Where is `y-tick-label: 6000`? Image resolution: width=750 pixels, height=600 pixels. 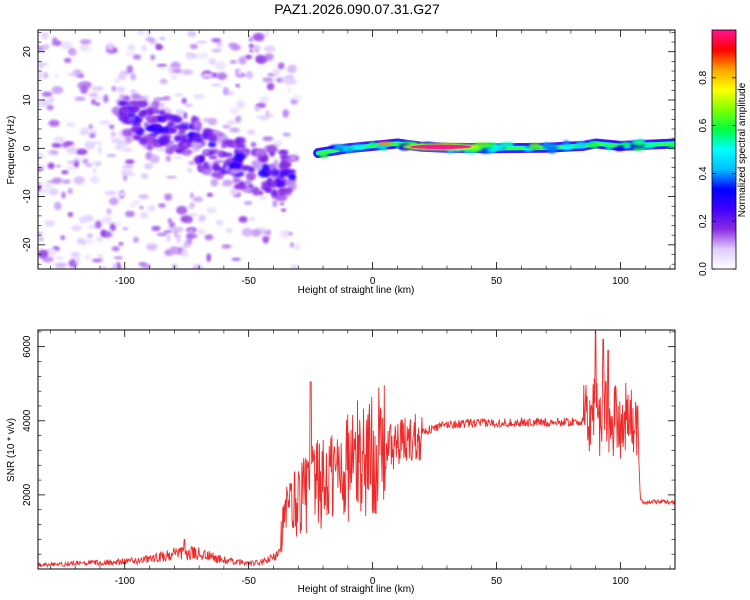
y-tick-label: 6000 is located at coordinates (27, 346).